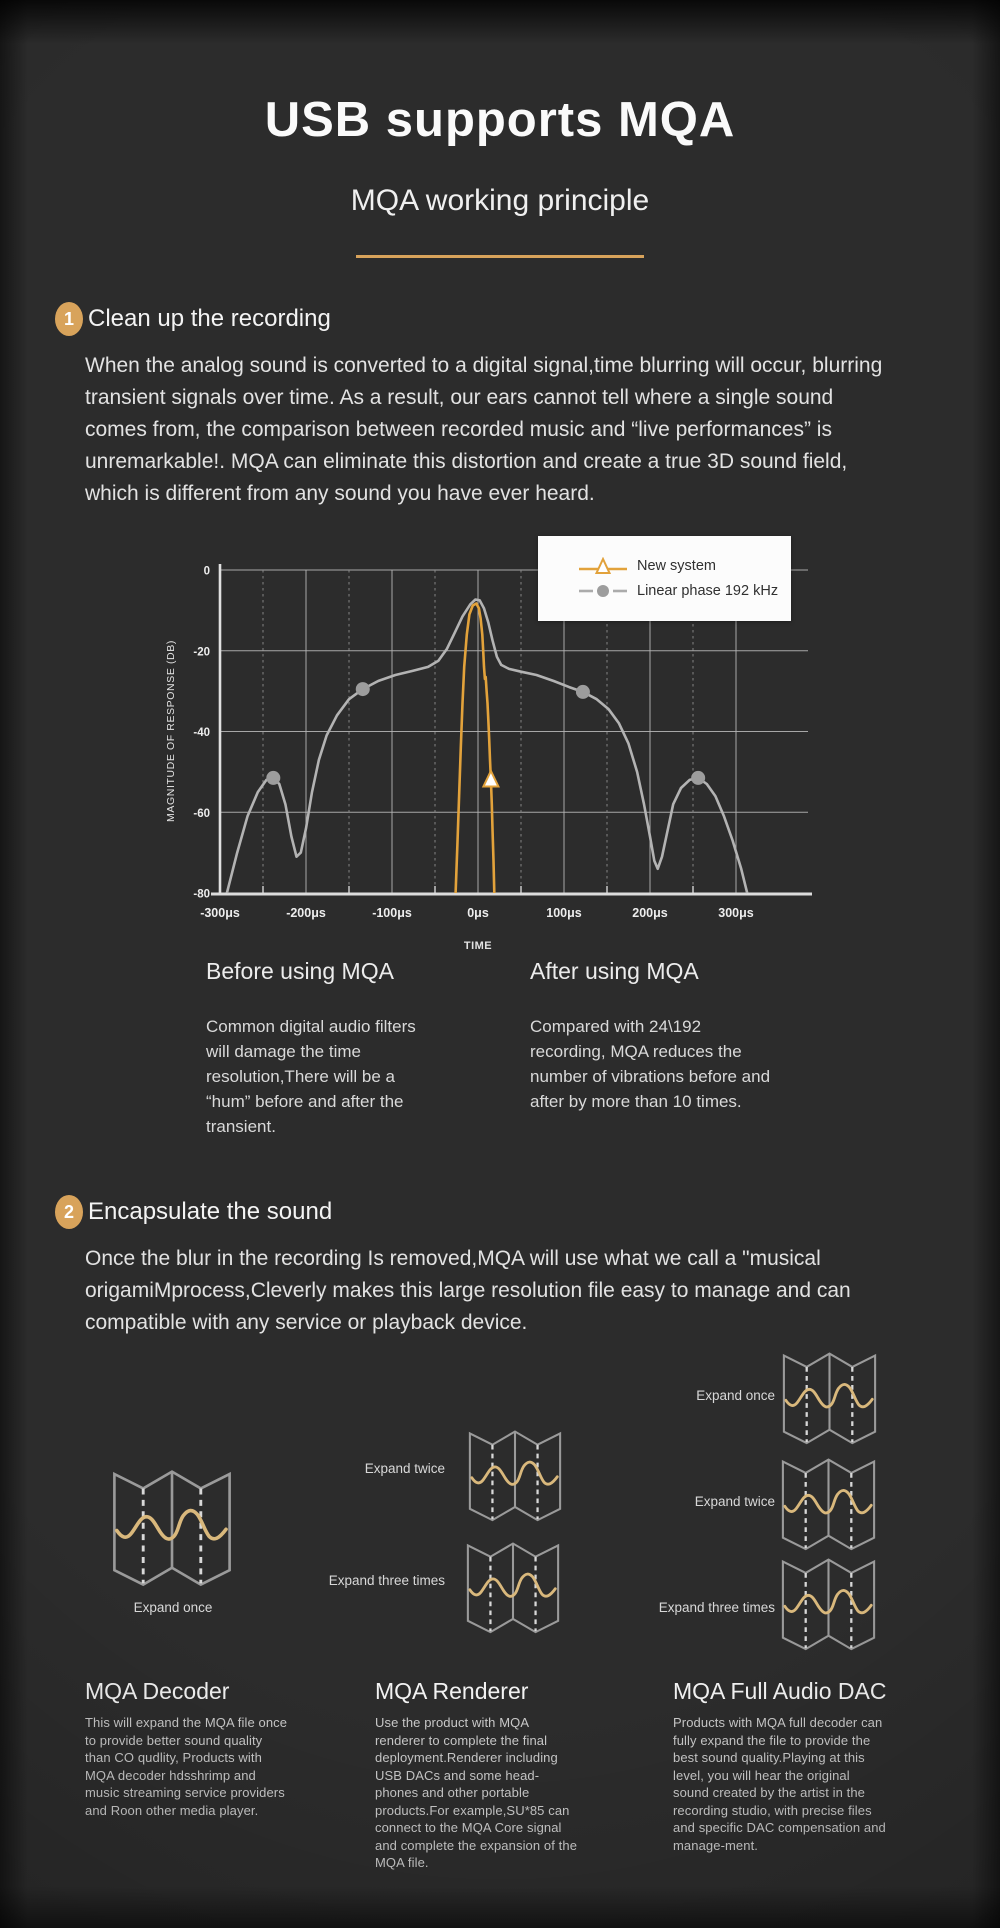 The image size is (1000, 1928). I want to click on svg-text: 200μs, so click(650, 913).